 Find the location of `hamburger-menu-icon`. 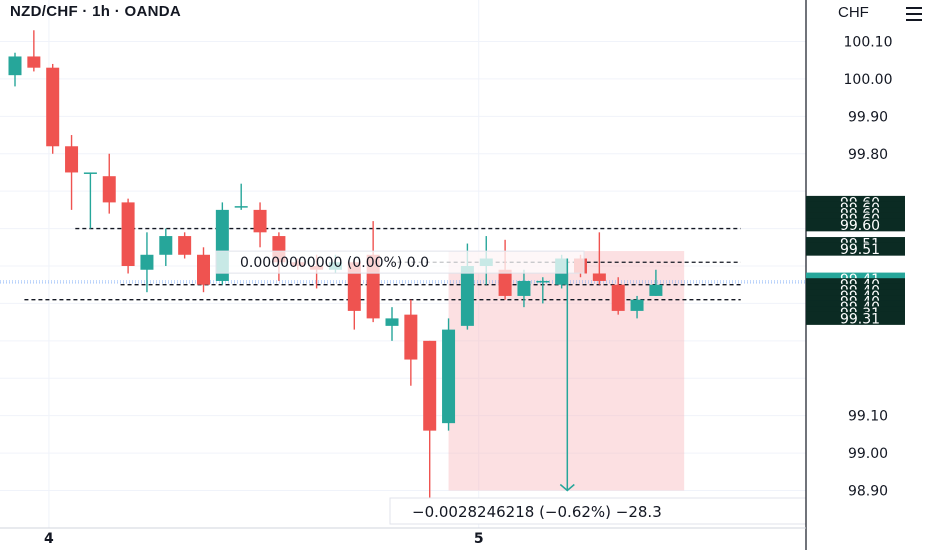

hamburger-menu-icon is located at coordinates (914, 14).